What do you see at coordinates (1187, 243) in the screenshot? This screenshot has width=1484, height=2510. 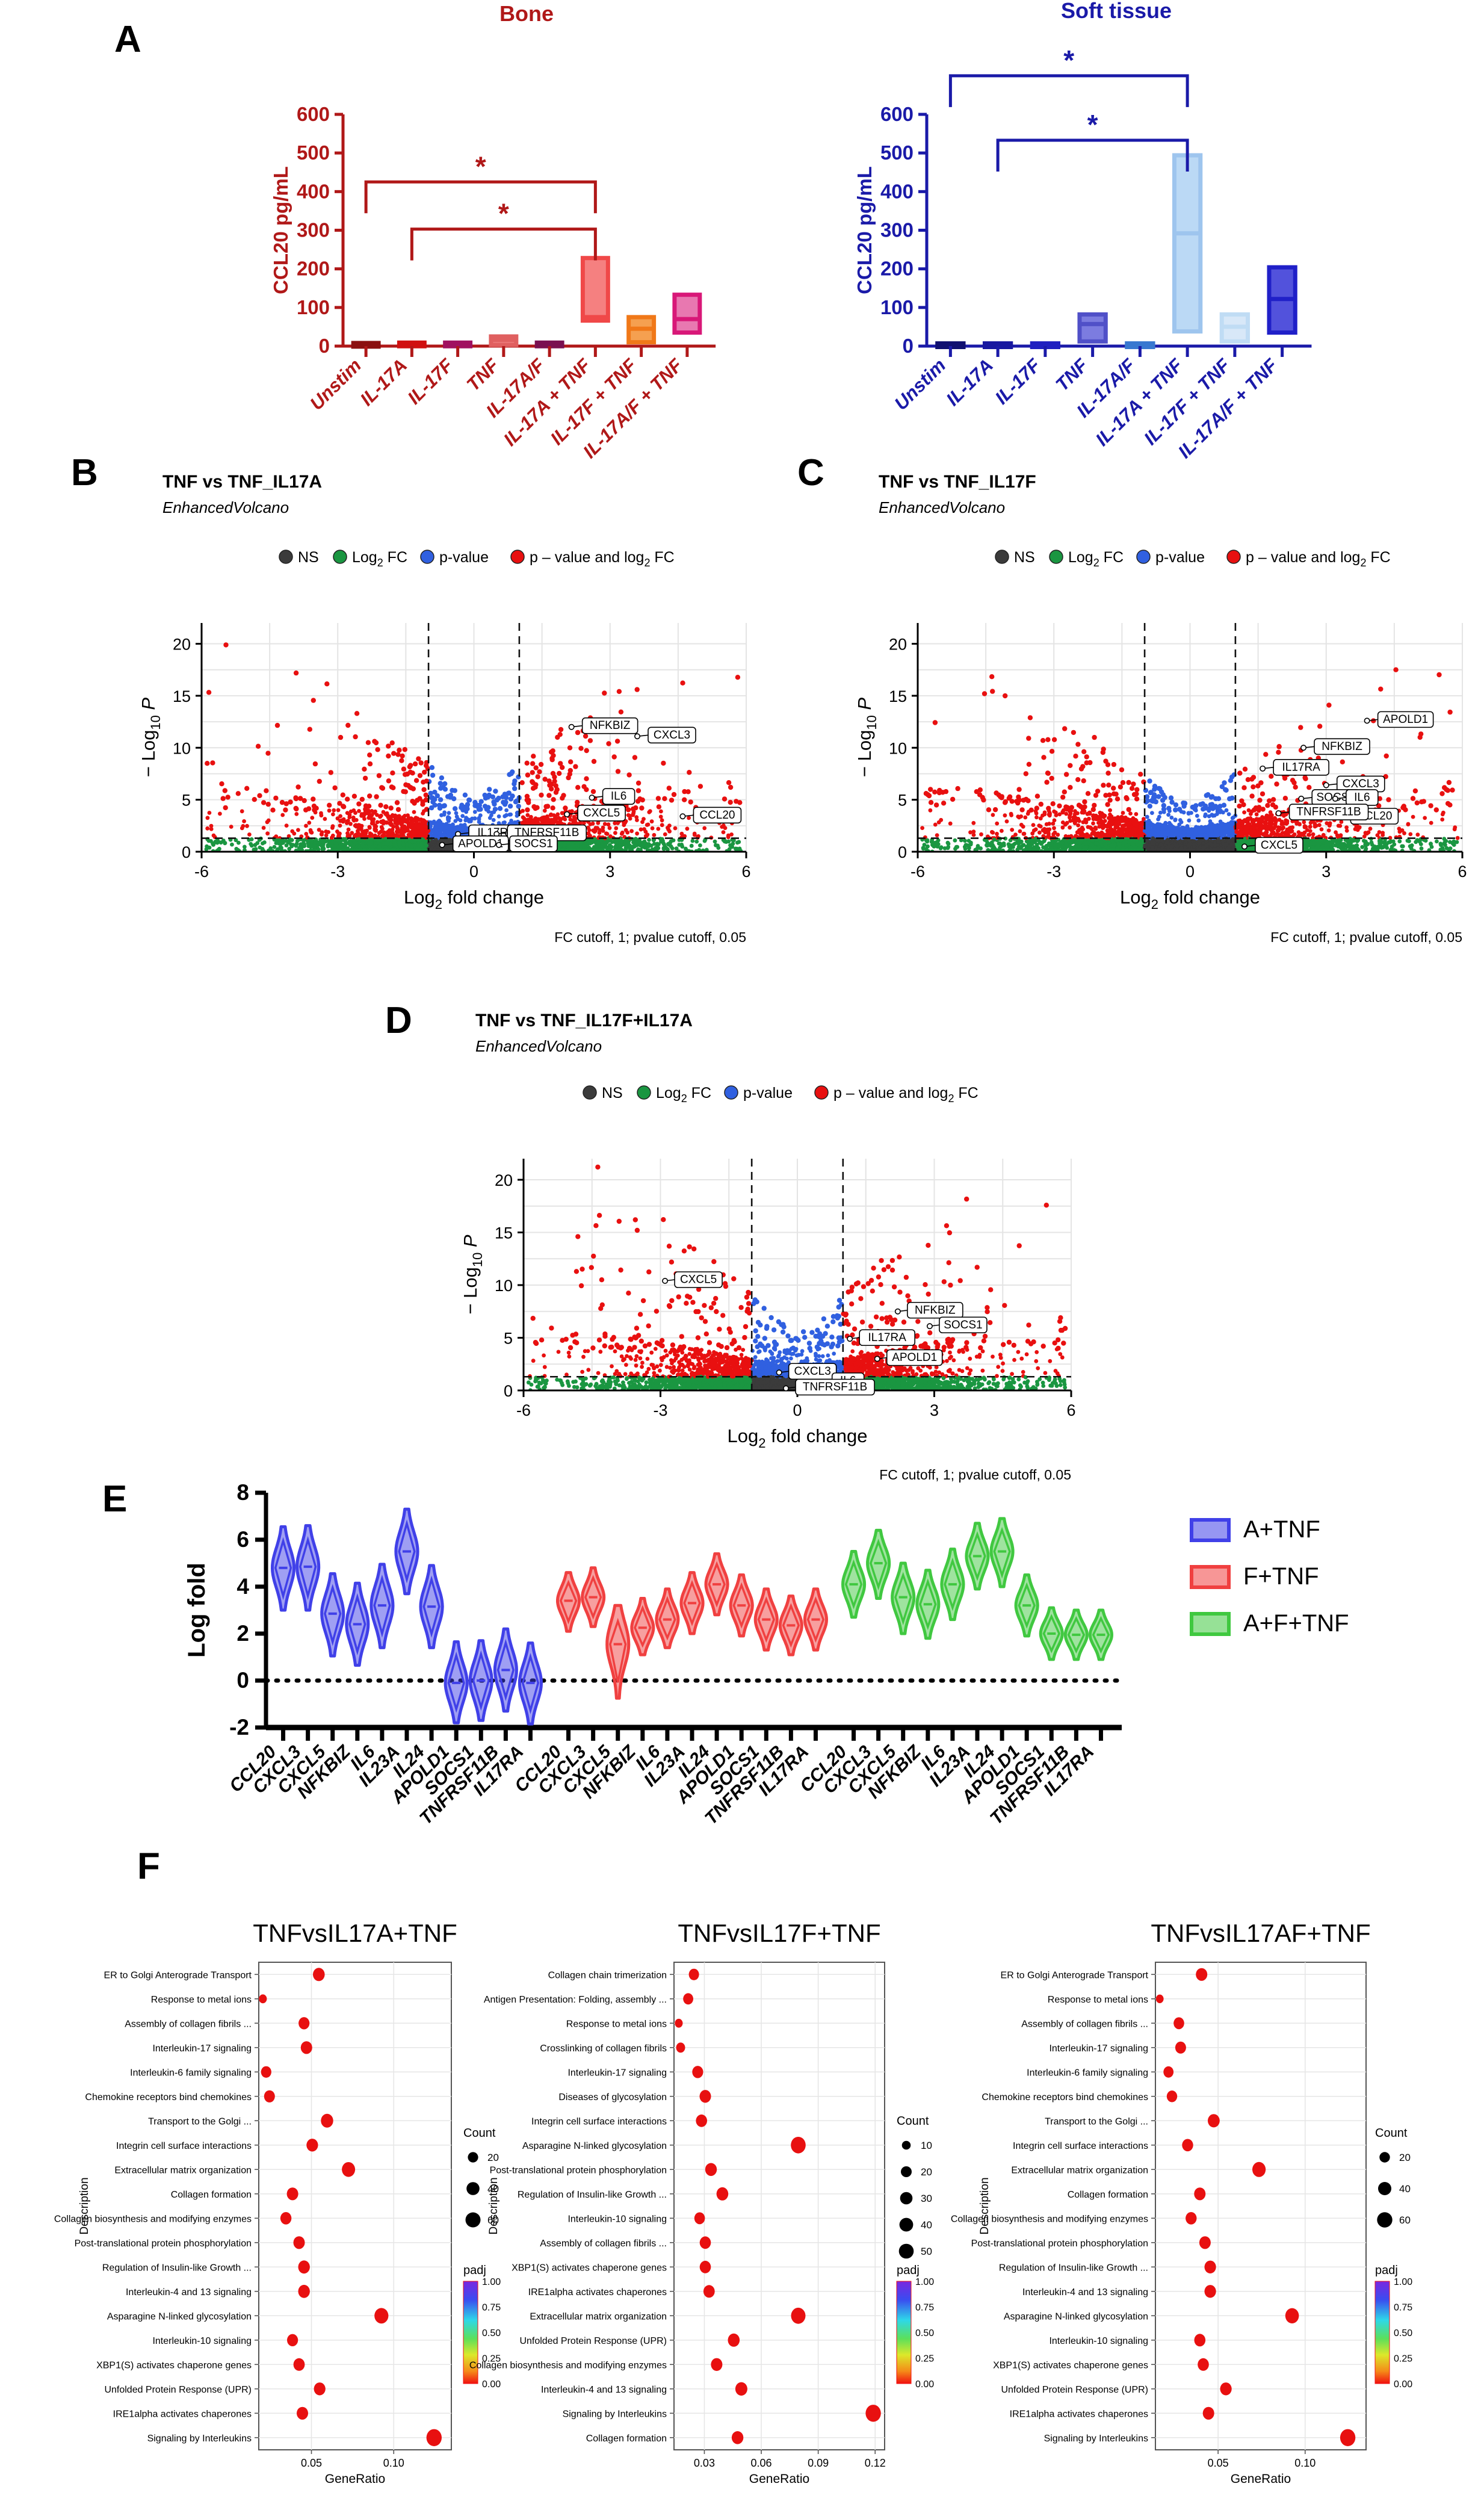 I see `box-plot-item` at bounding box center [1187, 243].